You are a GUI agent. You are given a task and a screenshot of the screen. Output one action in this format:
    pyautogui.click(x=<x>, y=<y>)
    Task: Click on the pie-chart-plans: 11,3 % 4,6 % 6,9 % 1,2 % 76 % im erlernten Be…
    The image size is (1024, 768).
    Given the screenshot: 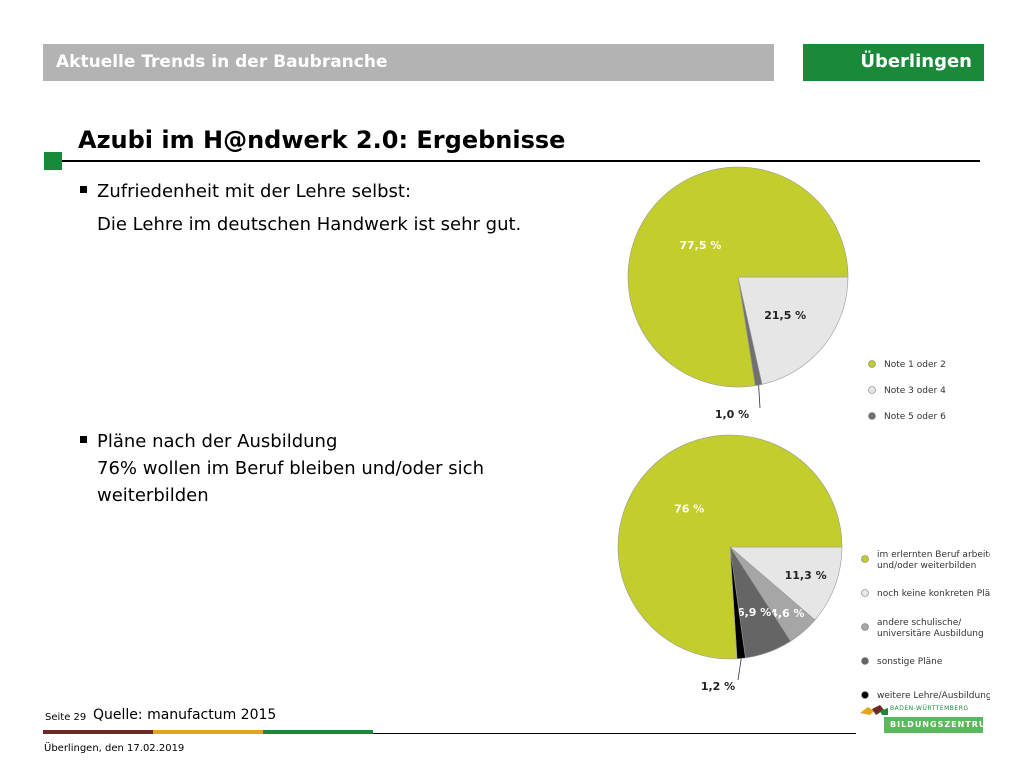 What is the action you would take?
    pyautogui.click(x=806, y=560)
    